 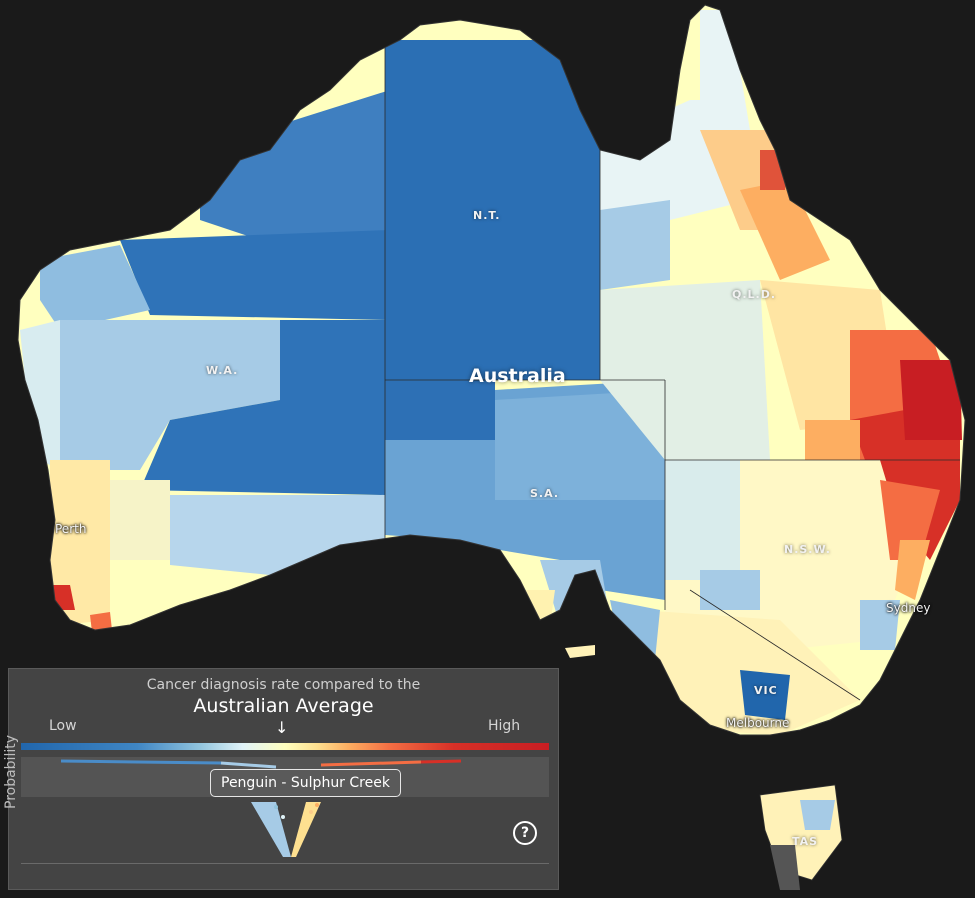 I want to click on region-sydney, so click(x=880, y=625).